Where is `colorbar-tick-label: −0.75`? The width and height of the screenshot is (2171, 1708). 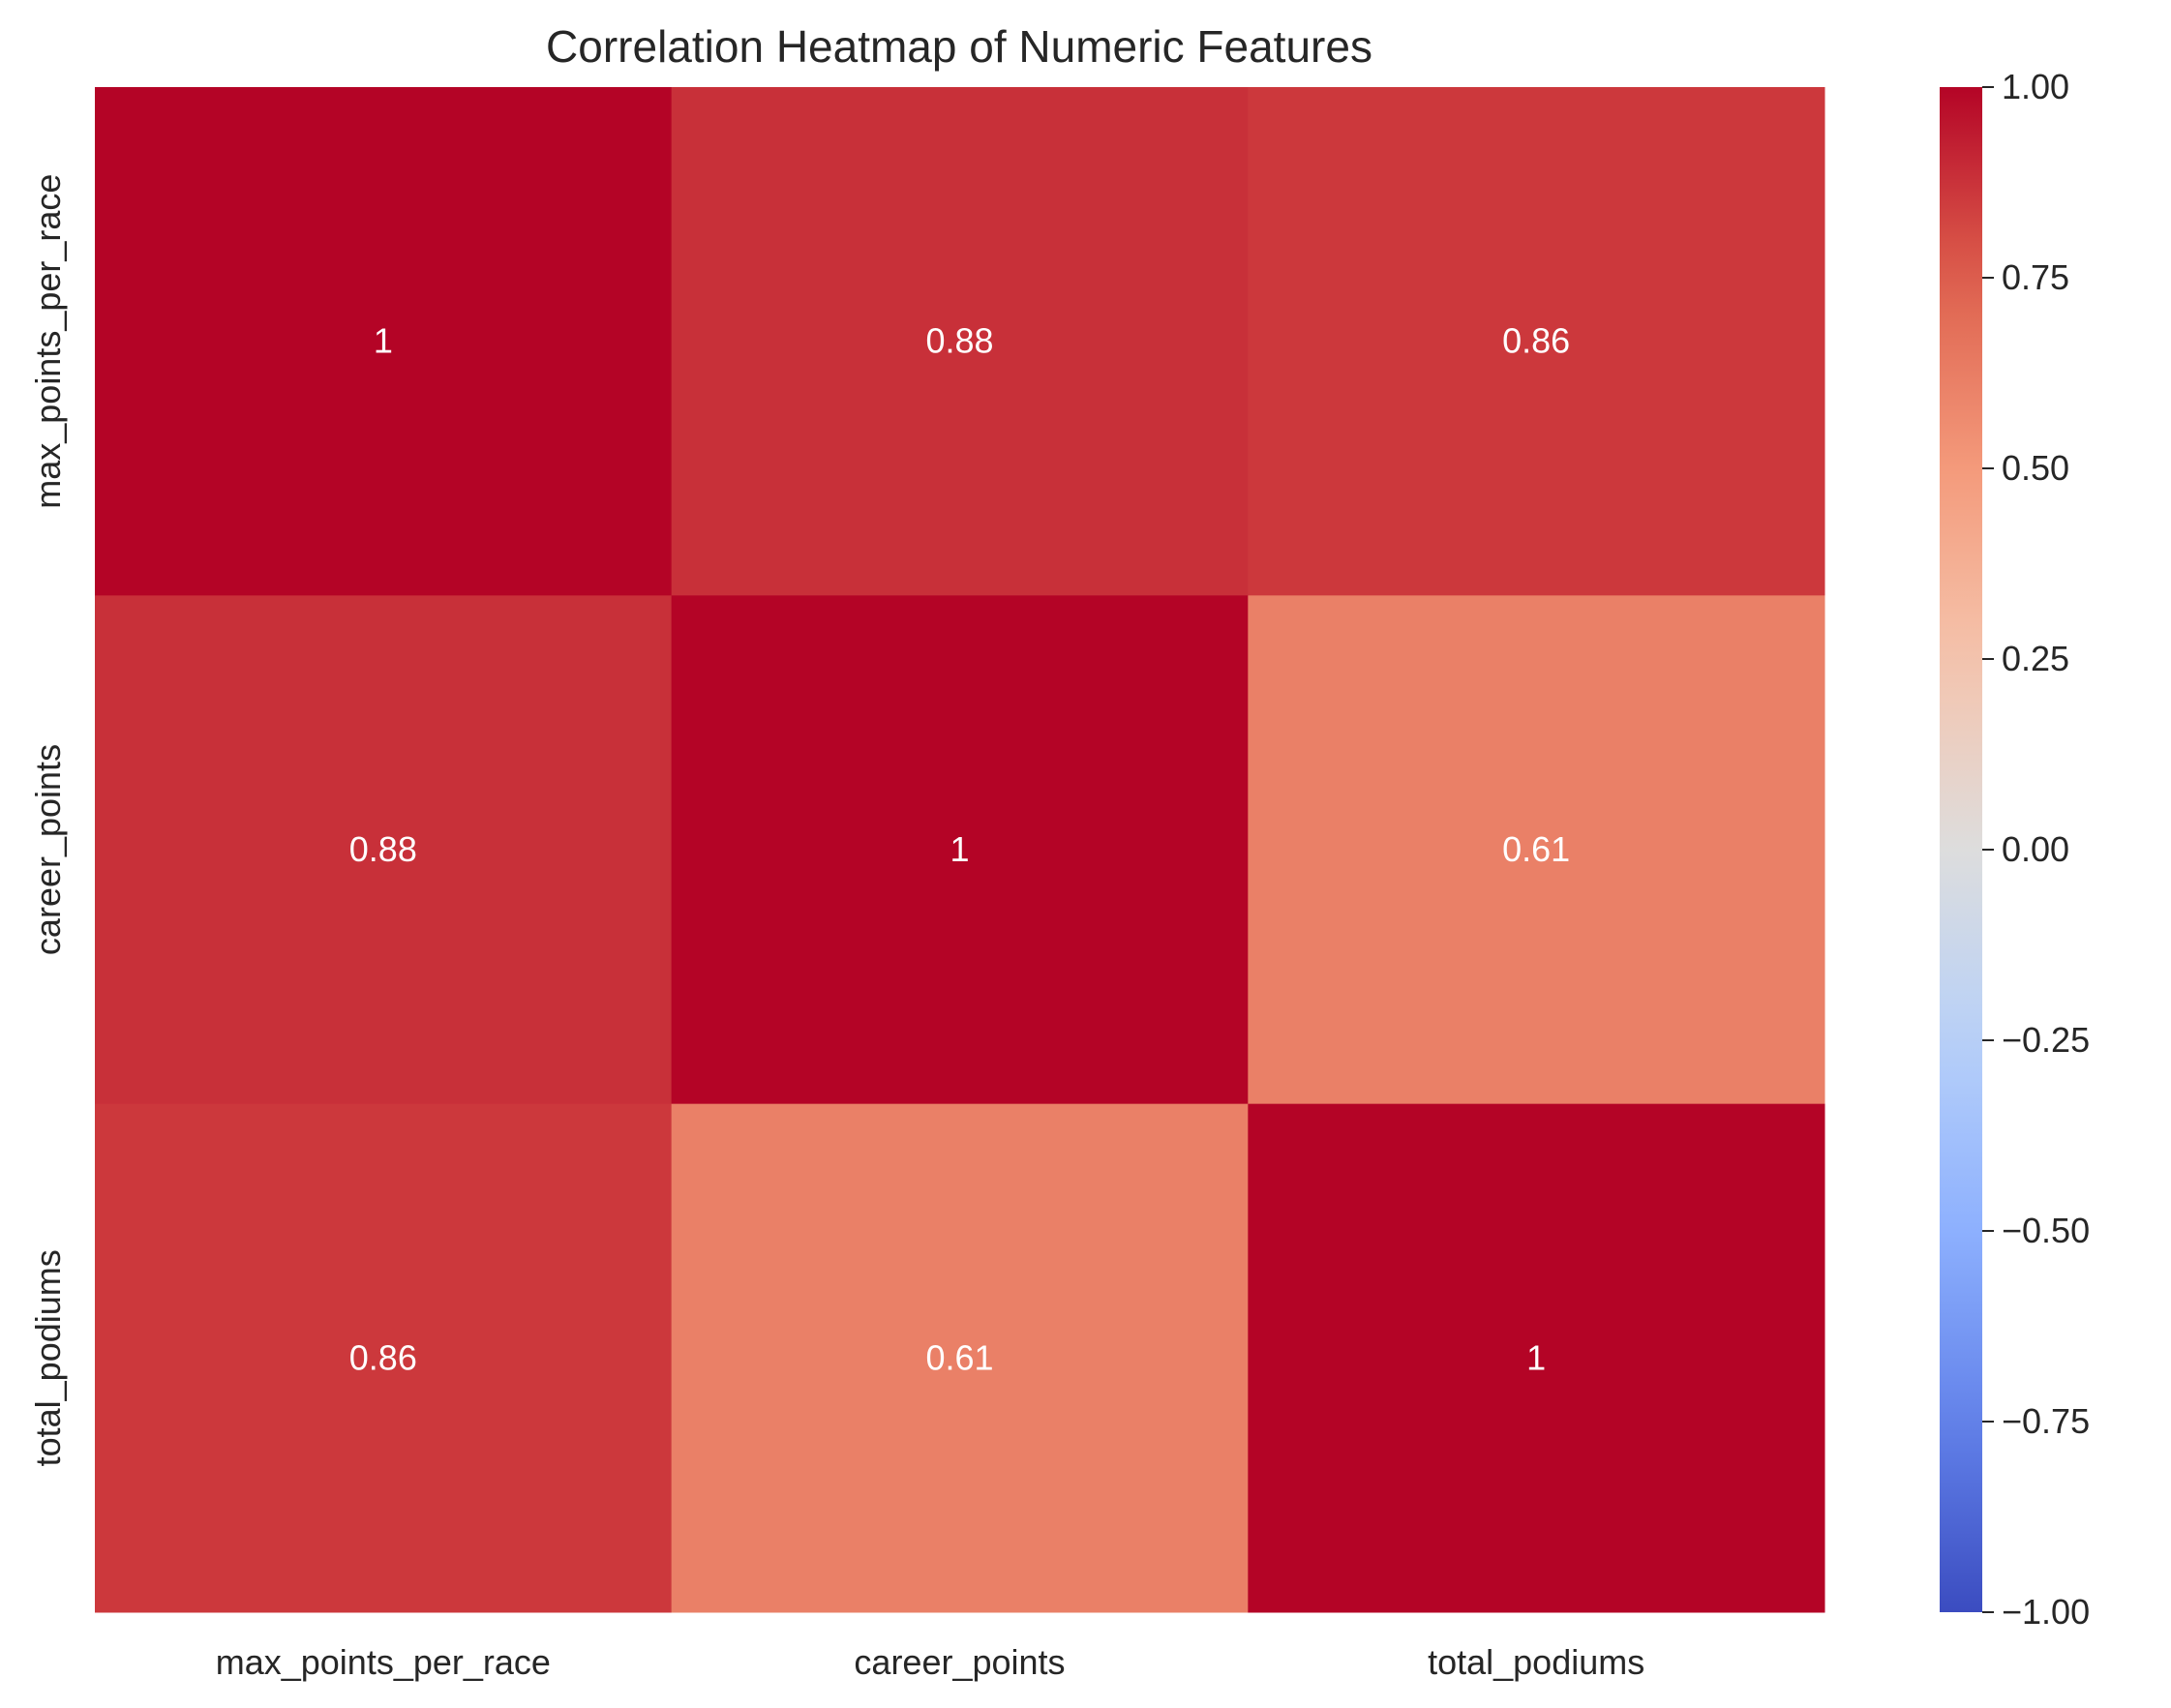
colorbar-tick-label: −0.75 is located at coordinates (2046, 1421).